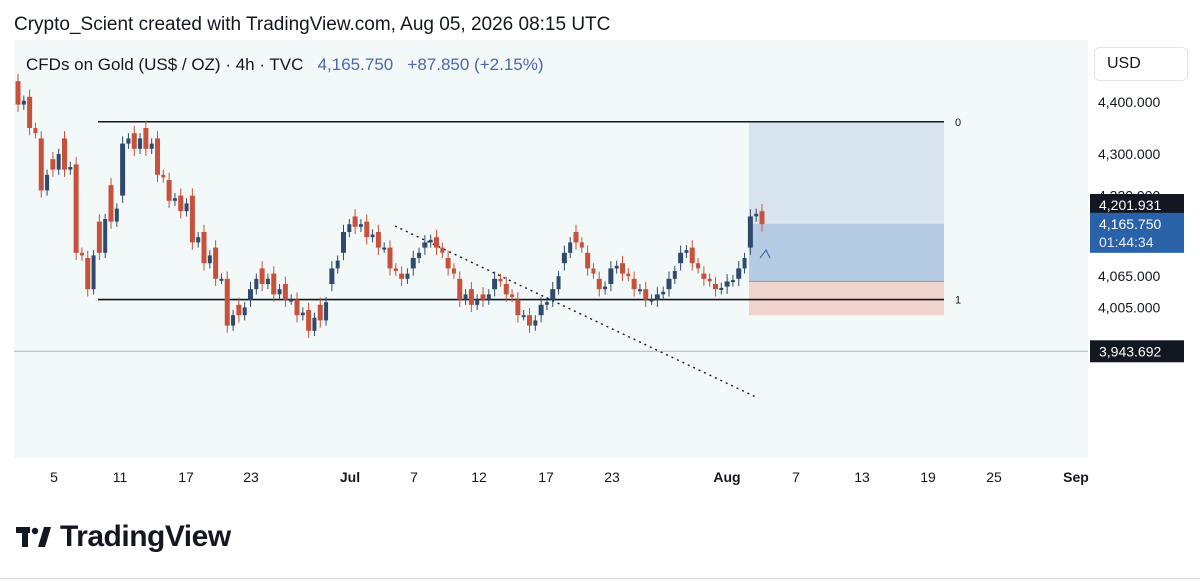 The width and height of the screenshot is (1200, 582). What do you see at coordinates (120, 477) in the screenshot?
I see `x-tick-label: 11` at bounding box center [120, 477].